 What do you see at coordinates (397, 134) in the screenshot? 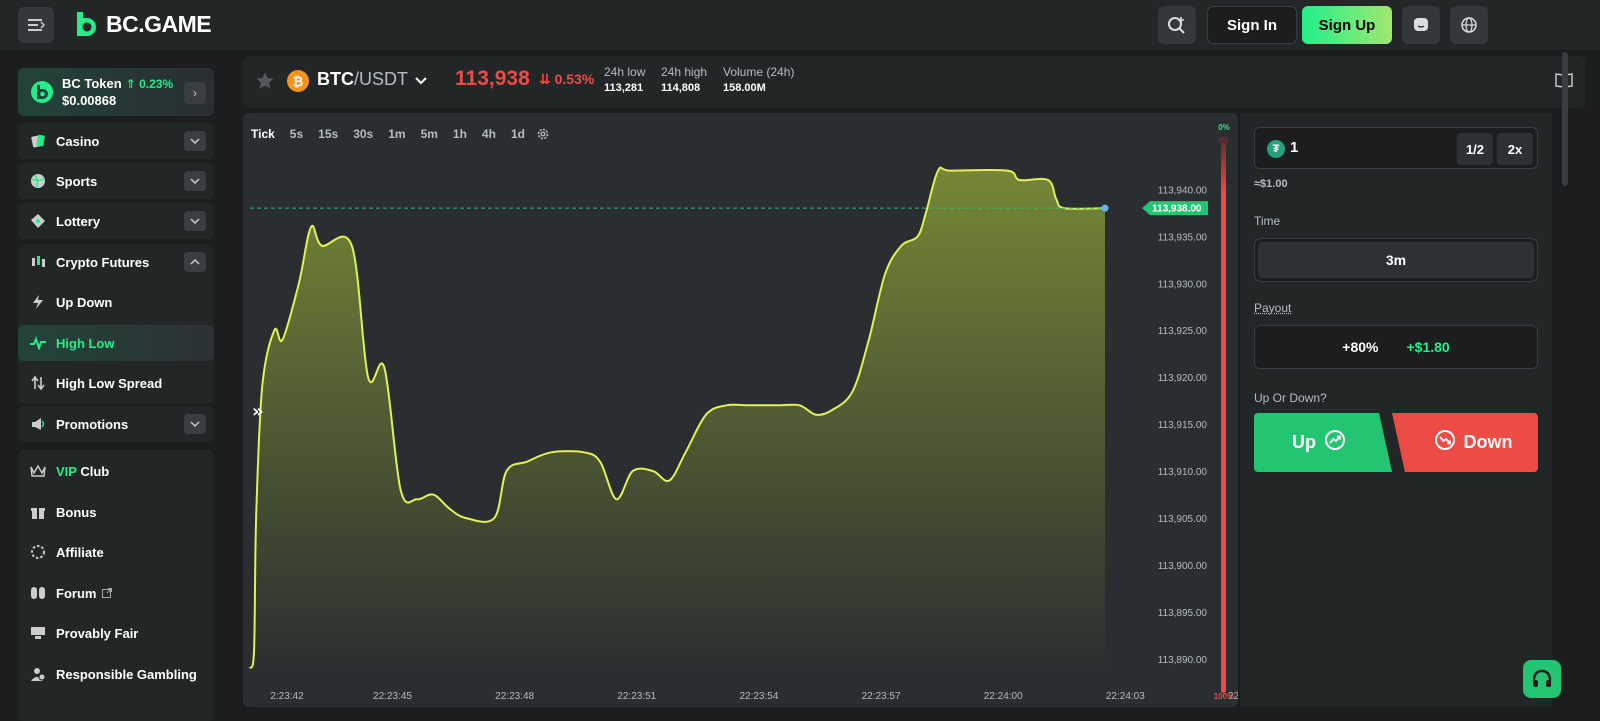
I see `tab-interval-1m: 1m` at bounding box center [397, 134].